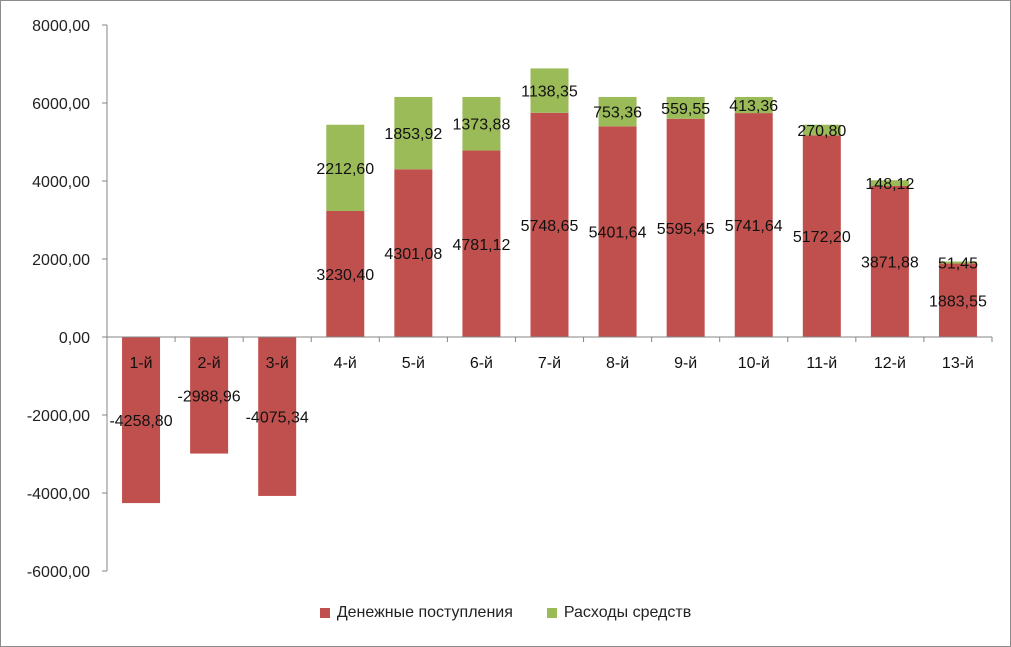 The image size is (1011, 647). Describe the element at coordinates (551, 613) in the screenshot. I see `legend-swatch-expenses` at that location.